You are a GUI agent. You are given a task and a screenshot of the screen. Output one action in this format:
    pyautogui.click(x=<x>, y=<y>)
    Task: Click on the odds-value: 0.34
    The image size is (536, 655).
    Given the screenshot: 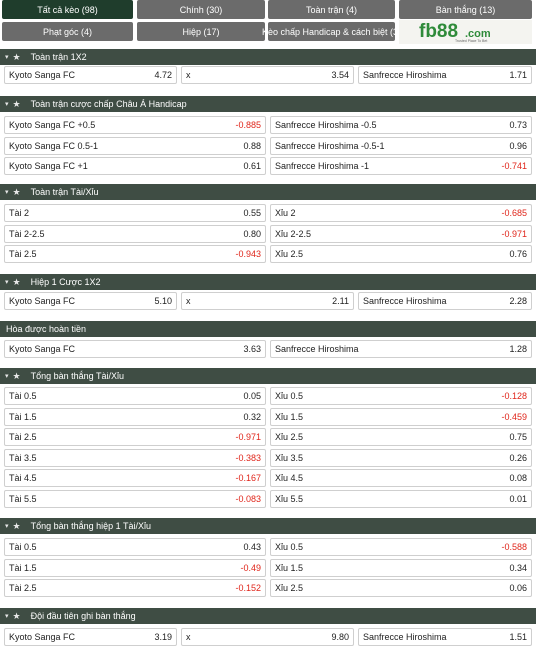 What is the action you would take?
    pyautogui.click(x=518, y=568)
    